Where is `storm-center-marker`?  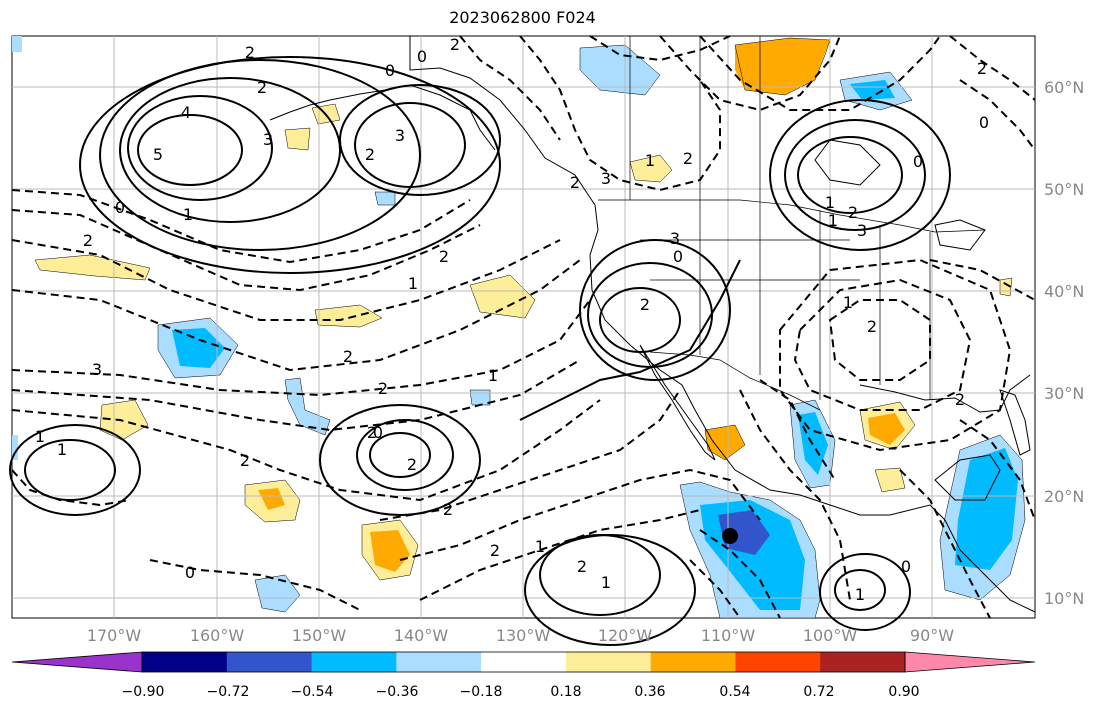
storm-center-marker is located at coordinates (730, 536).